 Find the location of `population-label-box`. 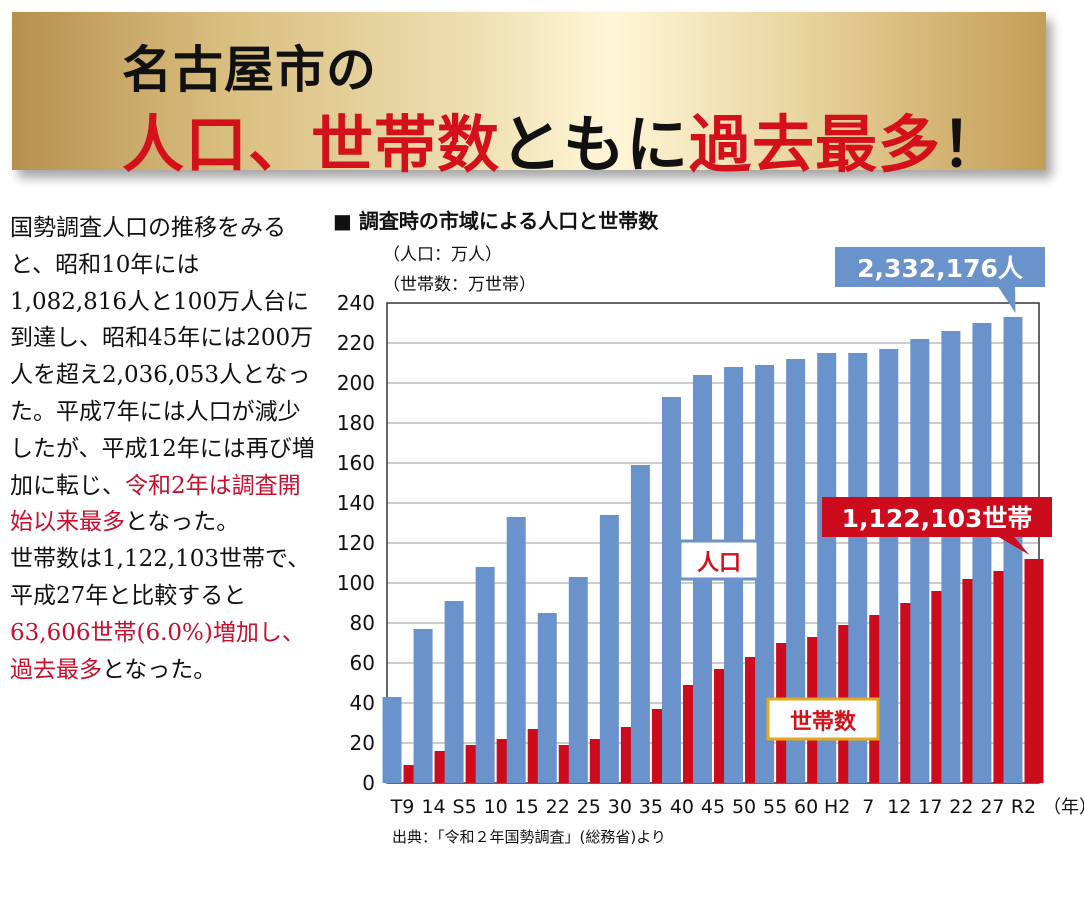

population-label-box is located at coordinates (719, 560).